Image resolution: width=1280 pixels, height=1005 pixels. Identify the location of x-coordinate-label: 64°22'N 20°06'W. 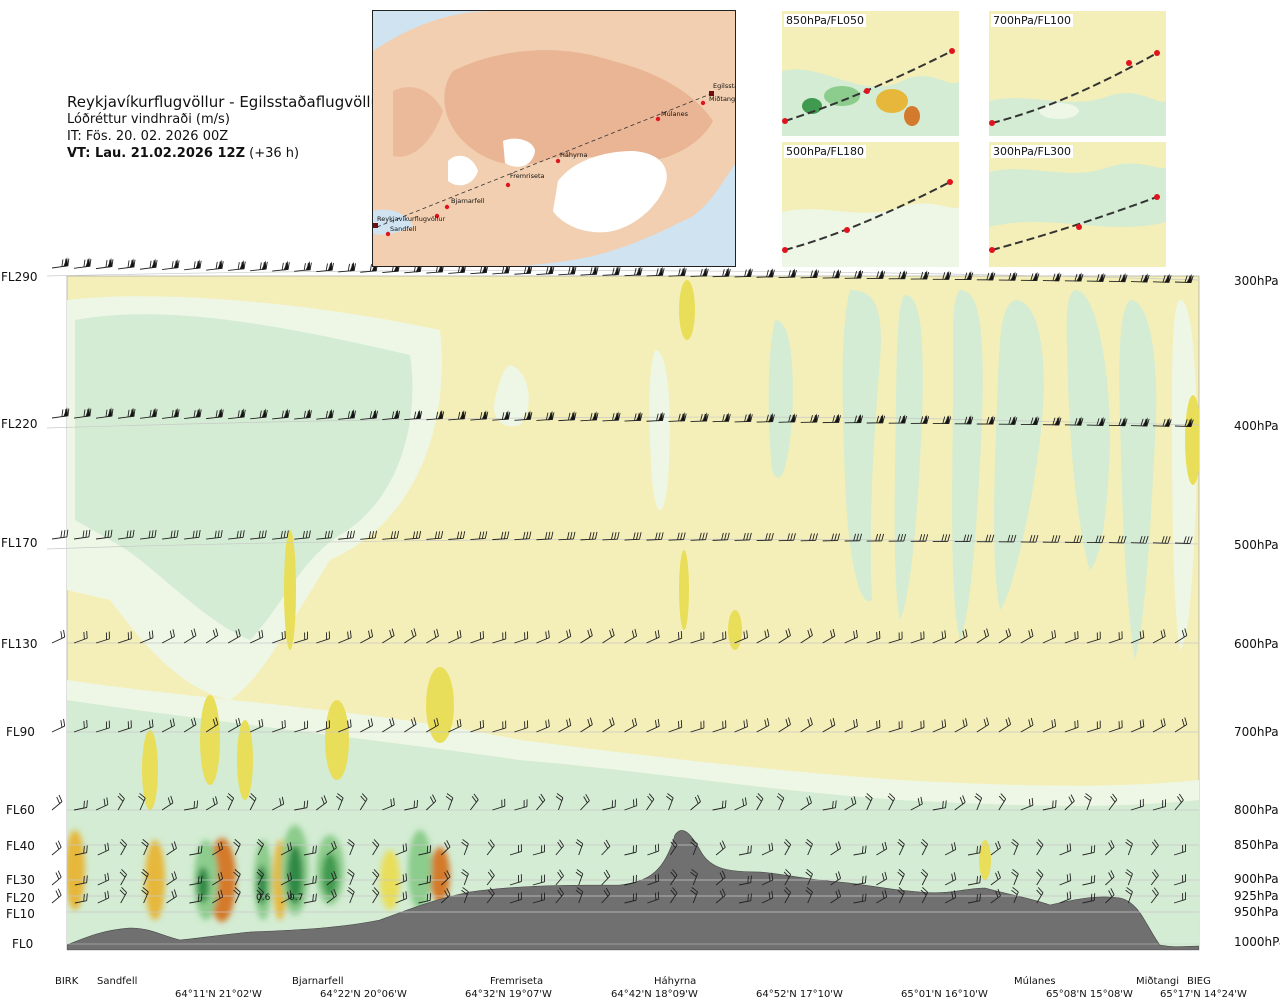
(363, 994).